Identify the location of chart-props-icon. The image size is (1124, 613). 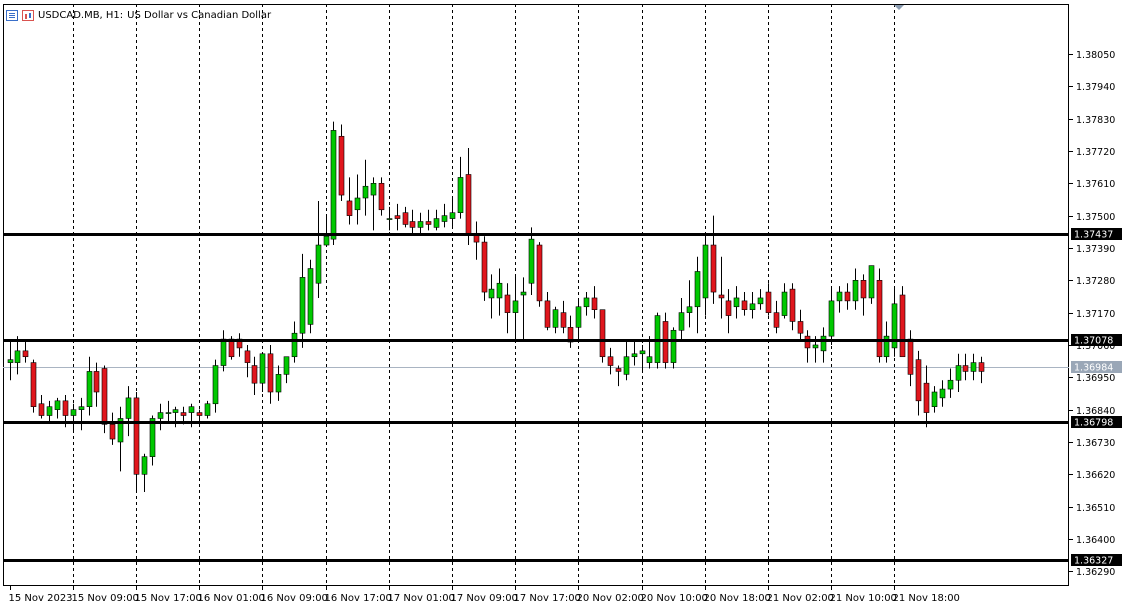
(28, 15).